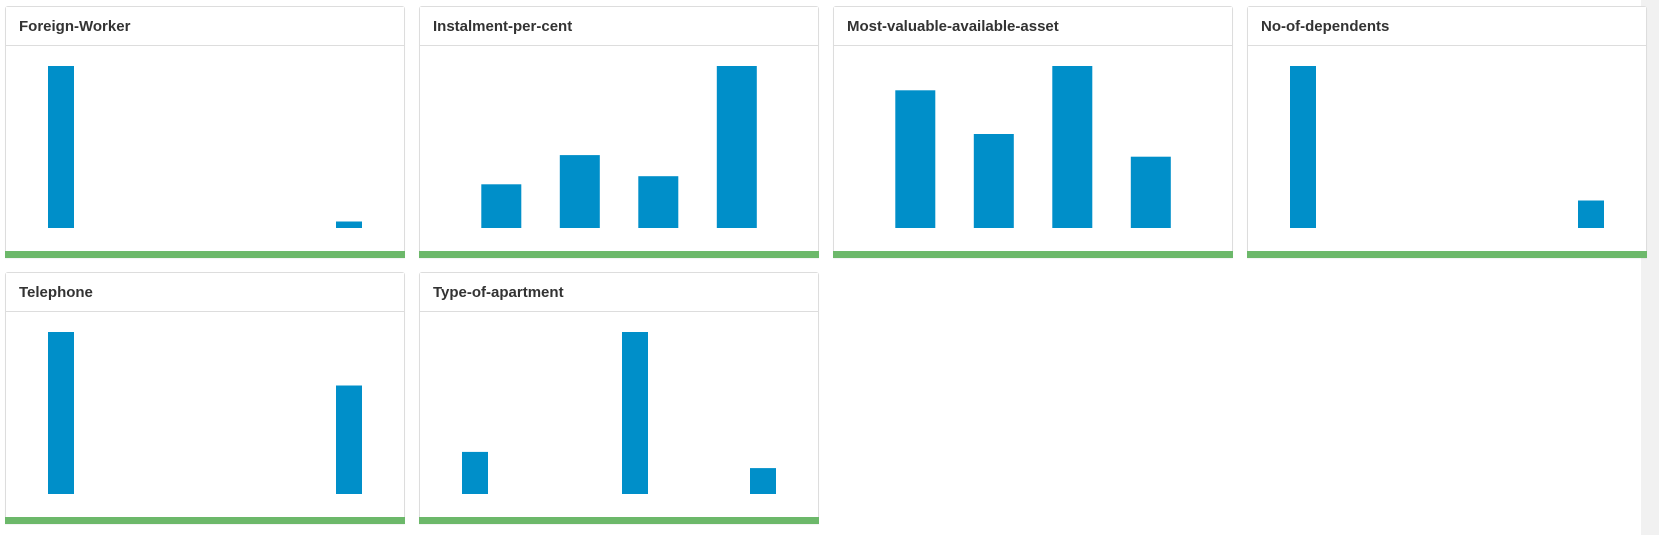  I want to click on chart-panel-foreign-worker: Foreign-Worker, so click(205, 132).